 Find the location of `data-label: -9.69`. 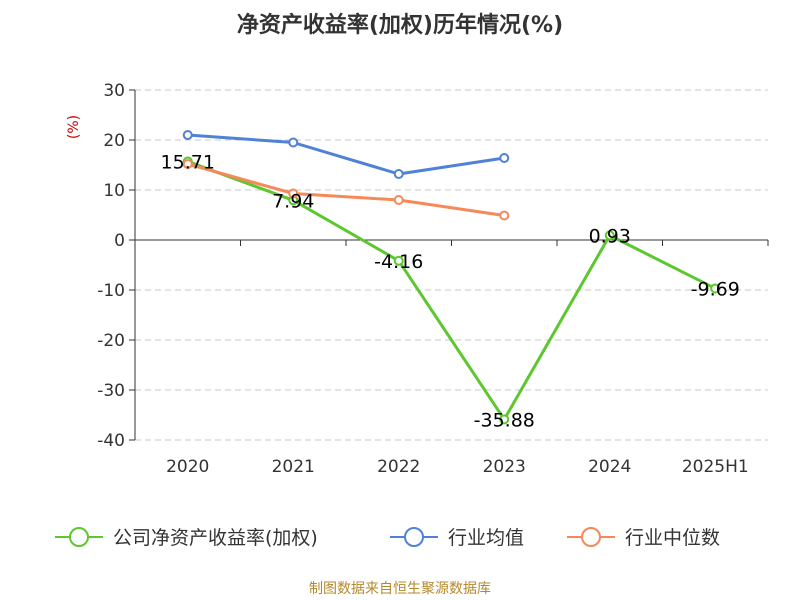

data-label: -9.69 is located at coordinates (715, 289).